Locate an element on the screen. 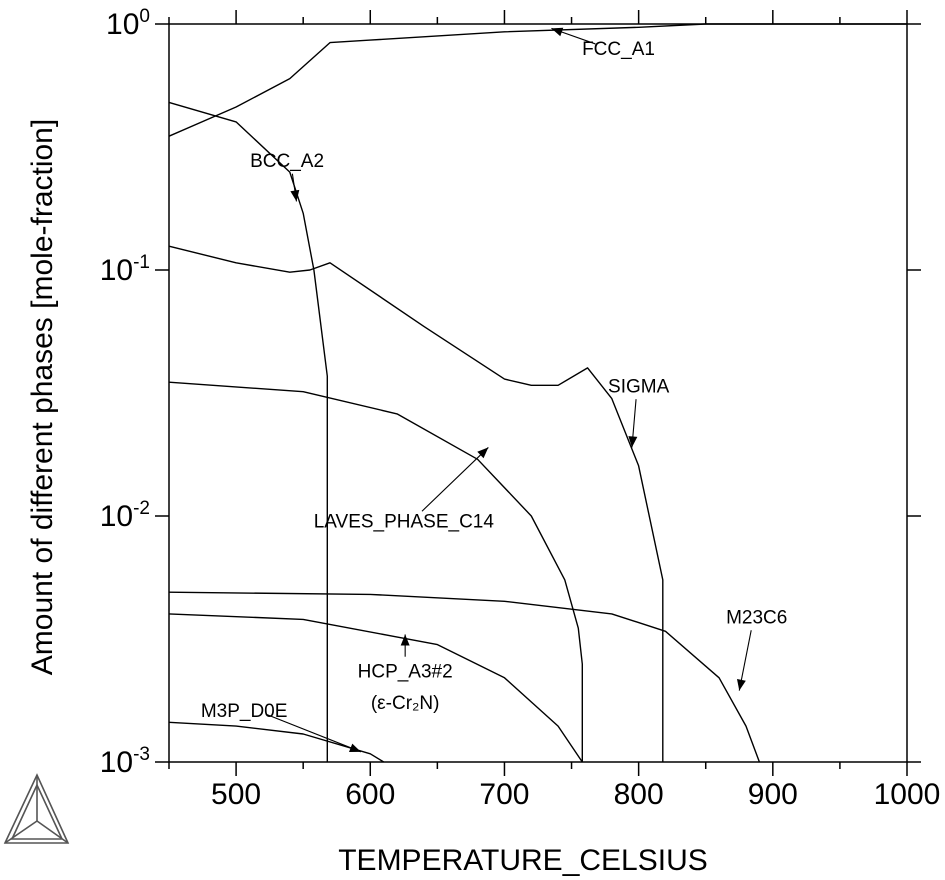 Image resolution: width=945 pixels, height=880 pixels. x-tick-label-1000: 1000 is located at coordinates (907, 794).